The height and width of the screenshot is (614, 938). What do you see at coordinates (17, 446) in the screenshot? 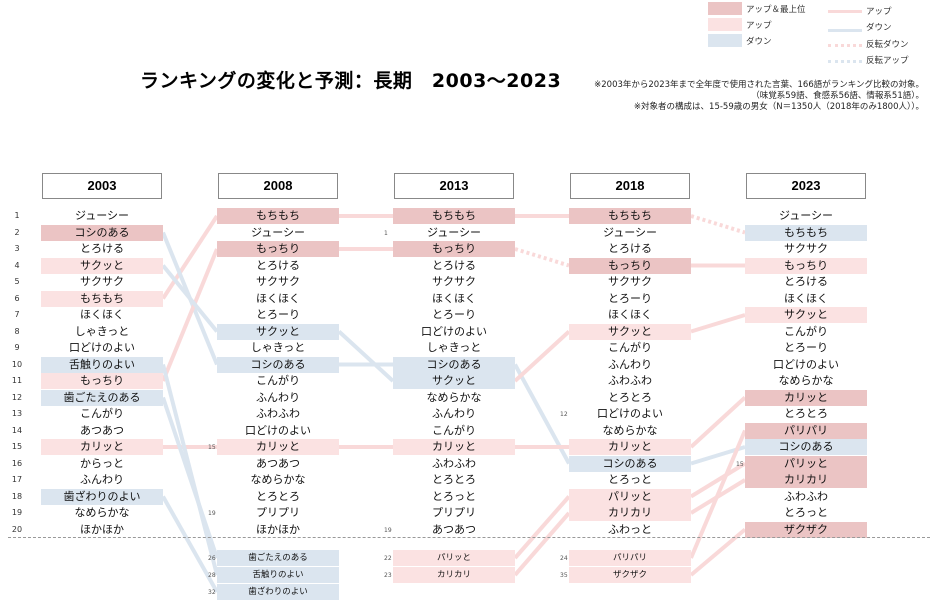
I see `rank-number-15: 15` at bounding box center [17, 446].